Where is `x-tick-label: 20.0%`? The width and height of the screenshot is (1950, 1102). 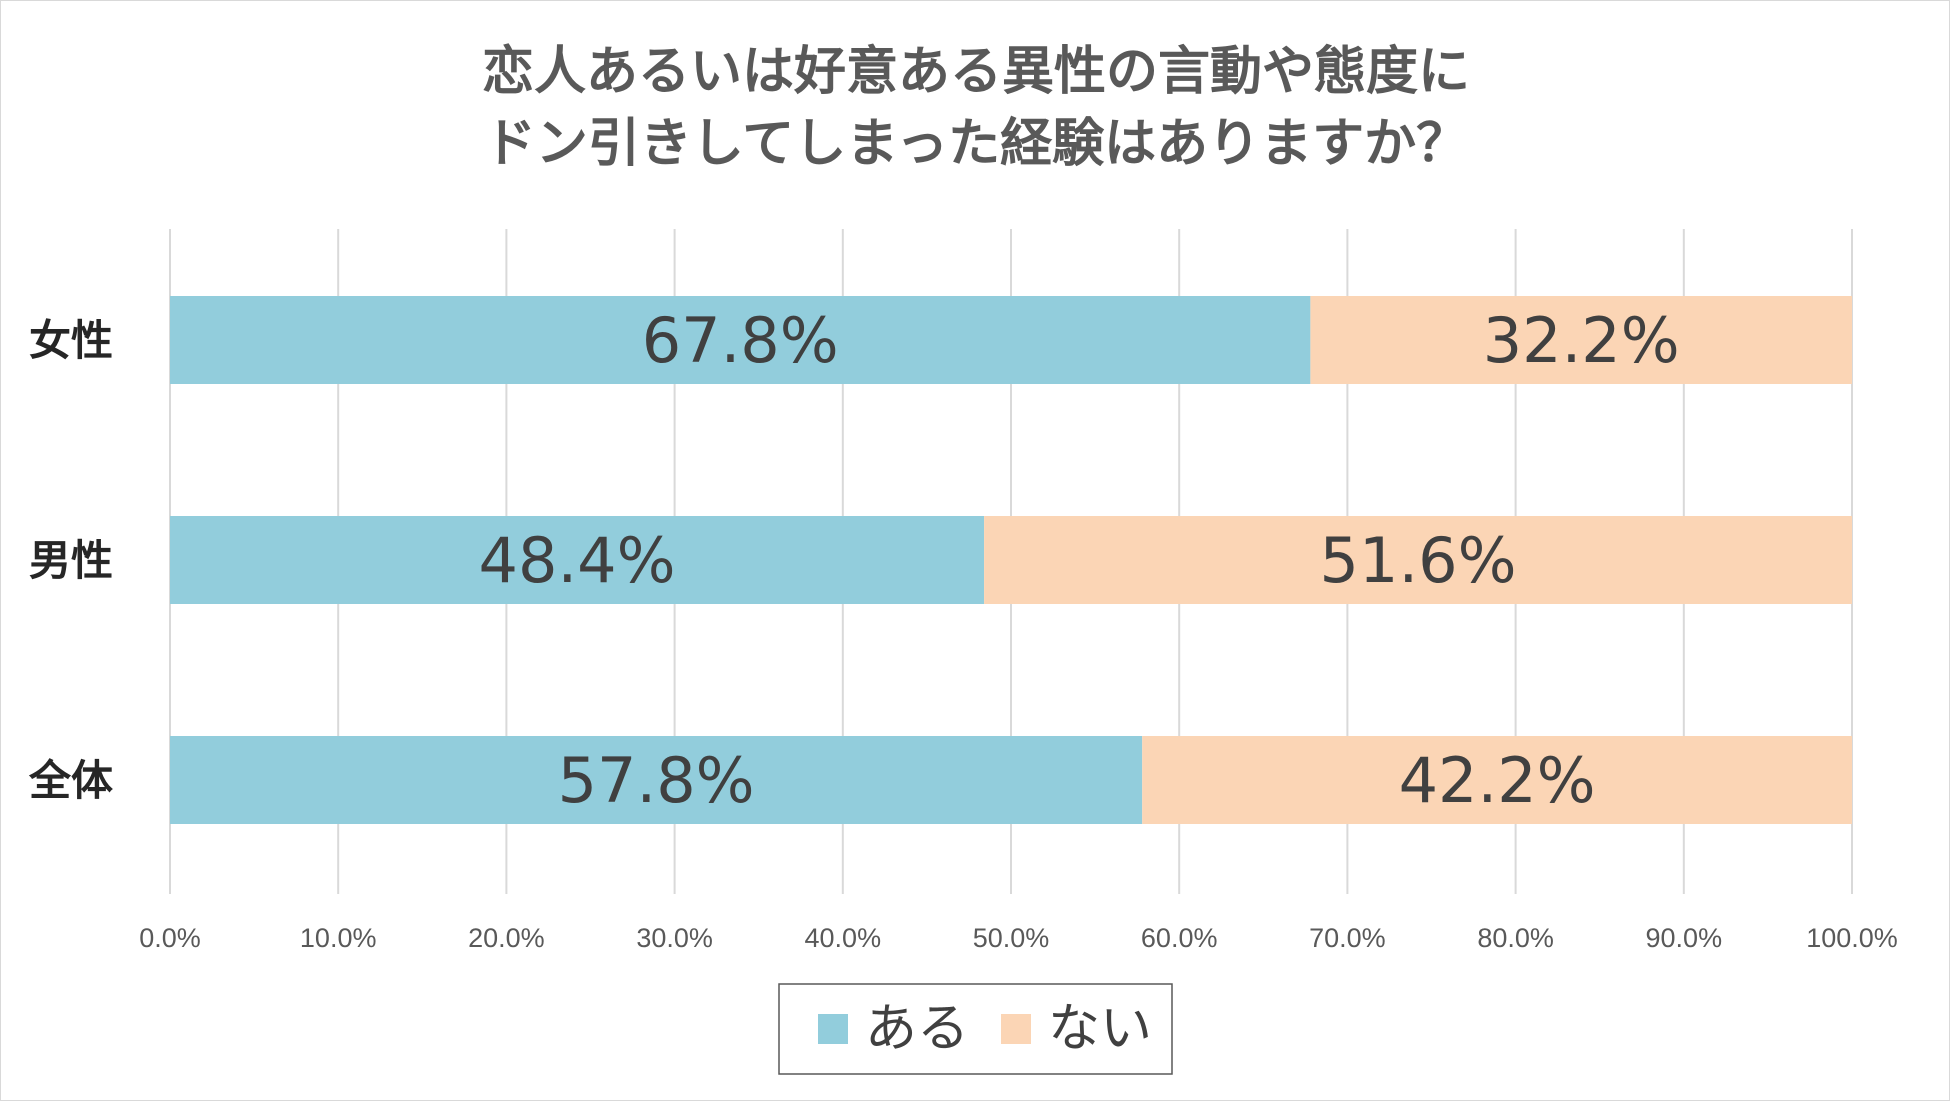
x-tick-label: 20.0% is located at coordinates (506, 938).